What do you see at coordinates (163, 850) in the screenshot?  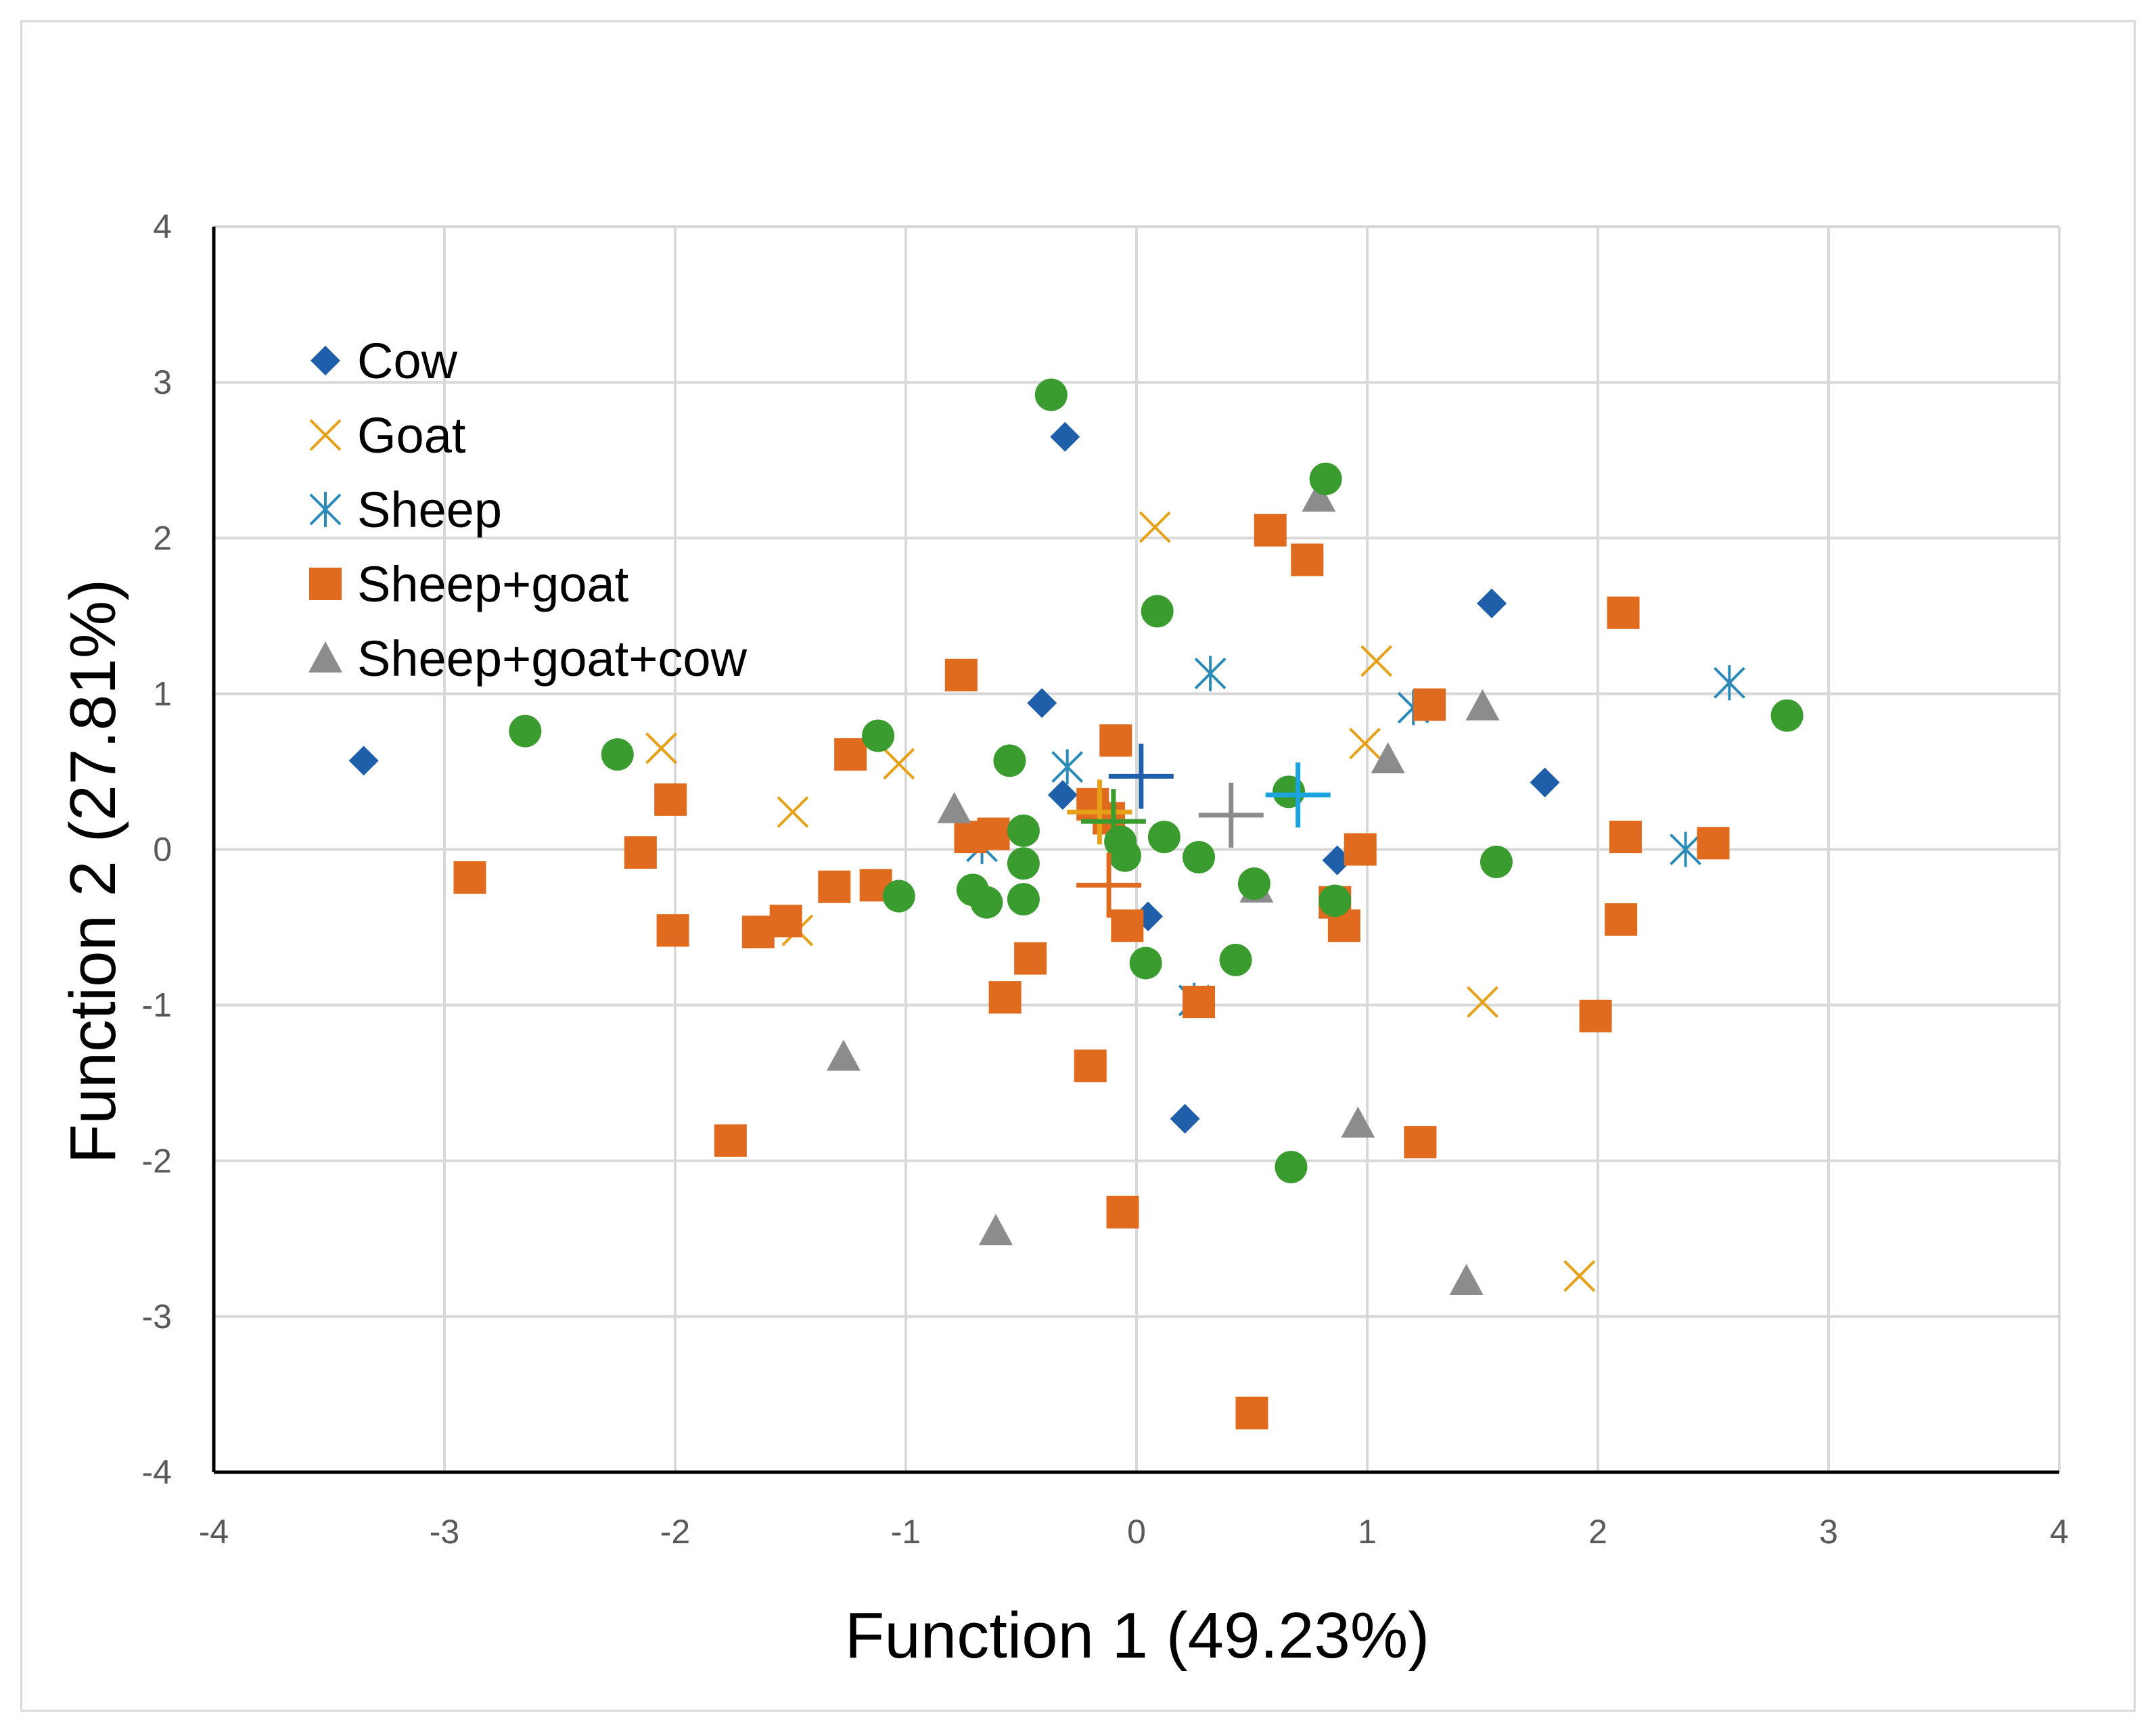 I see `y-tick-label: 0` at bounding box center [163, 850].